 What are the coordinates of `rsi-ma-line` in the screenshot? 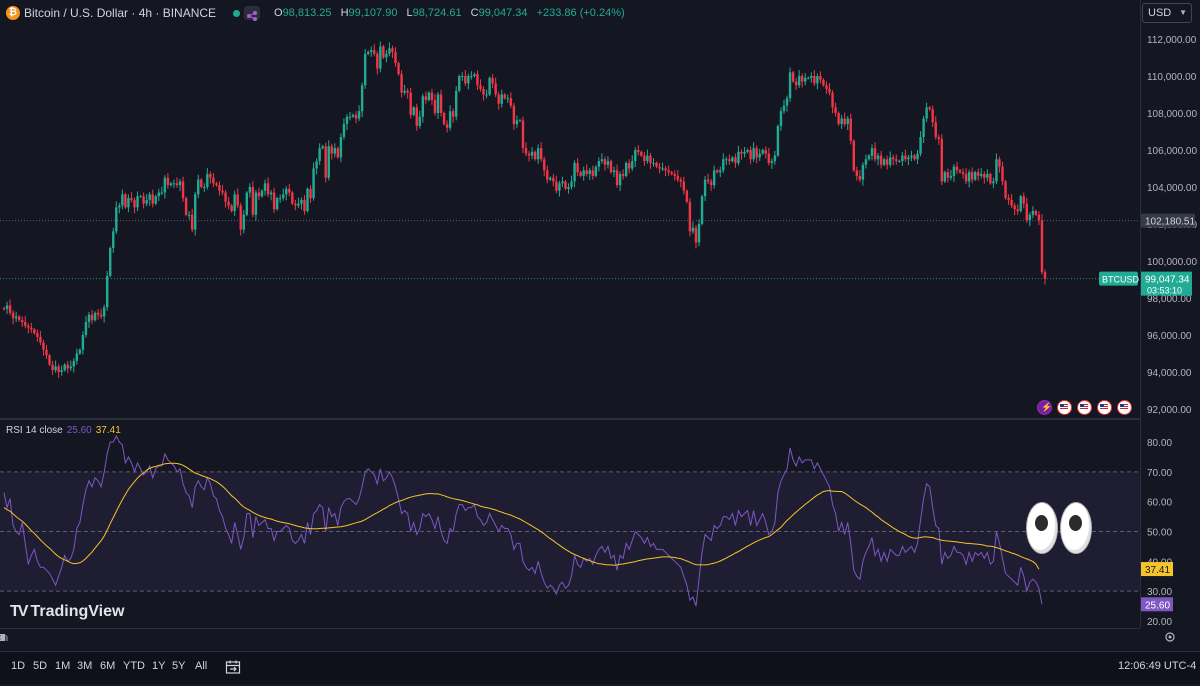 It's located at (521, 516).